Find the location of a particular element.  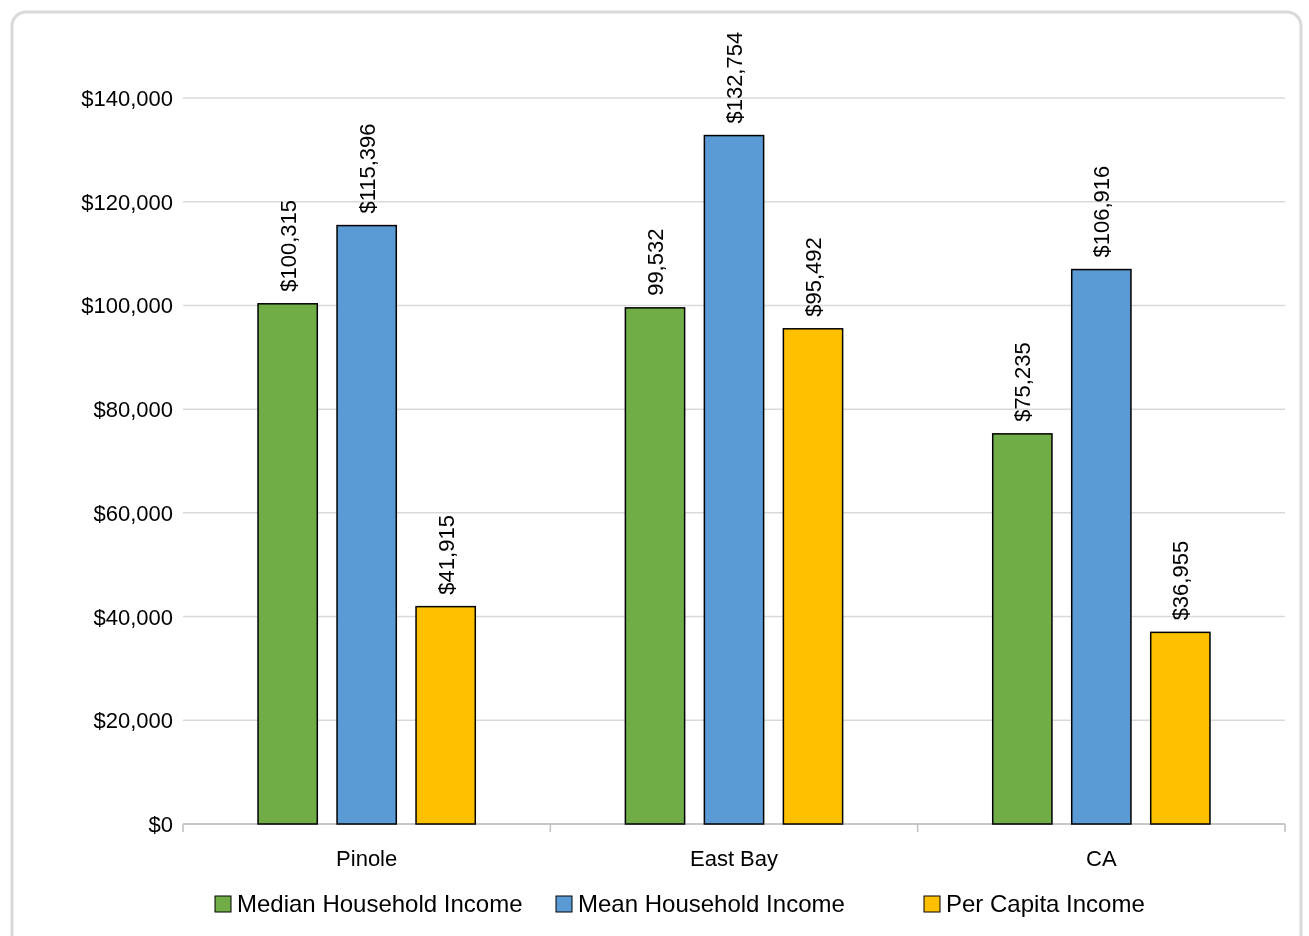

y-tick-label: $100,000 is located at coordinates (127, 306).